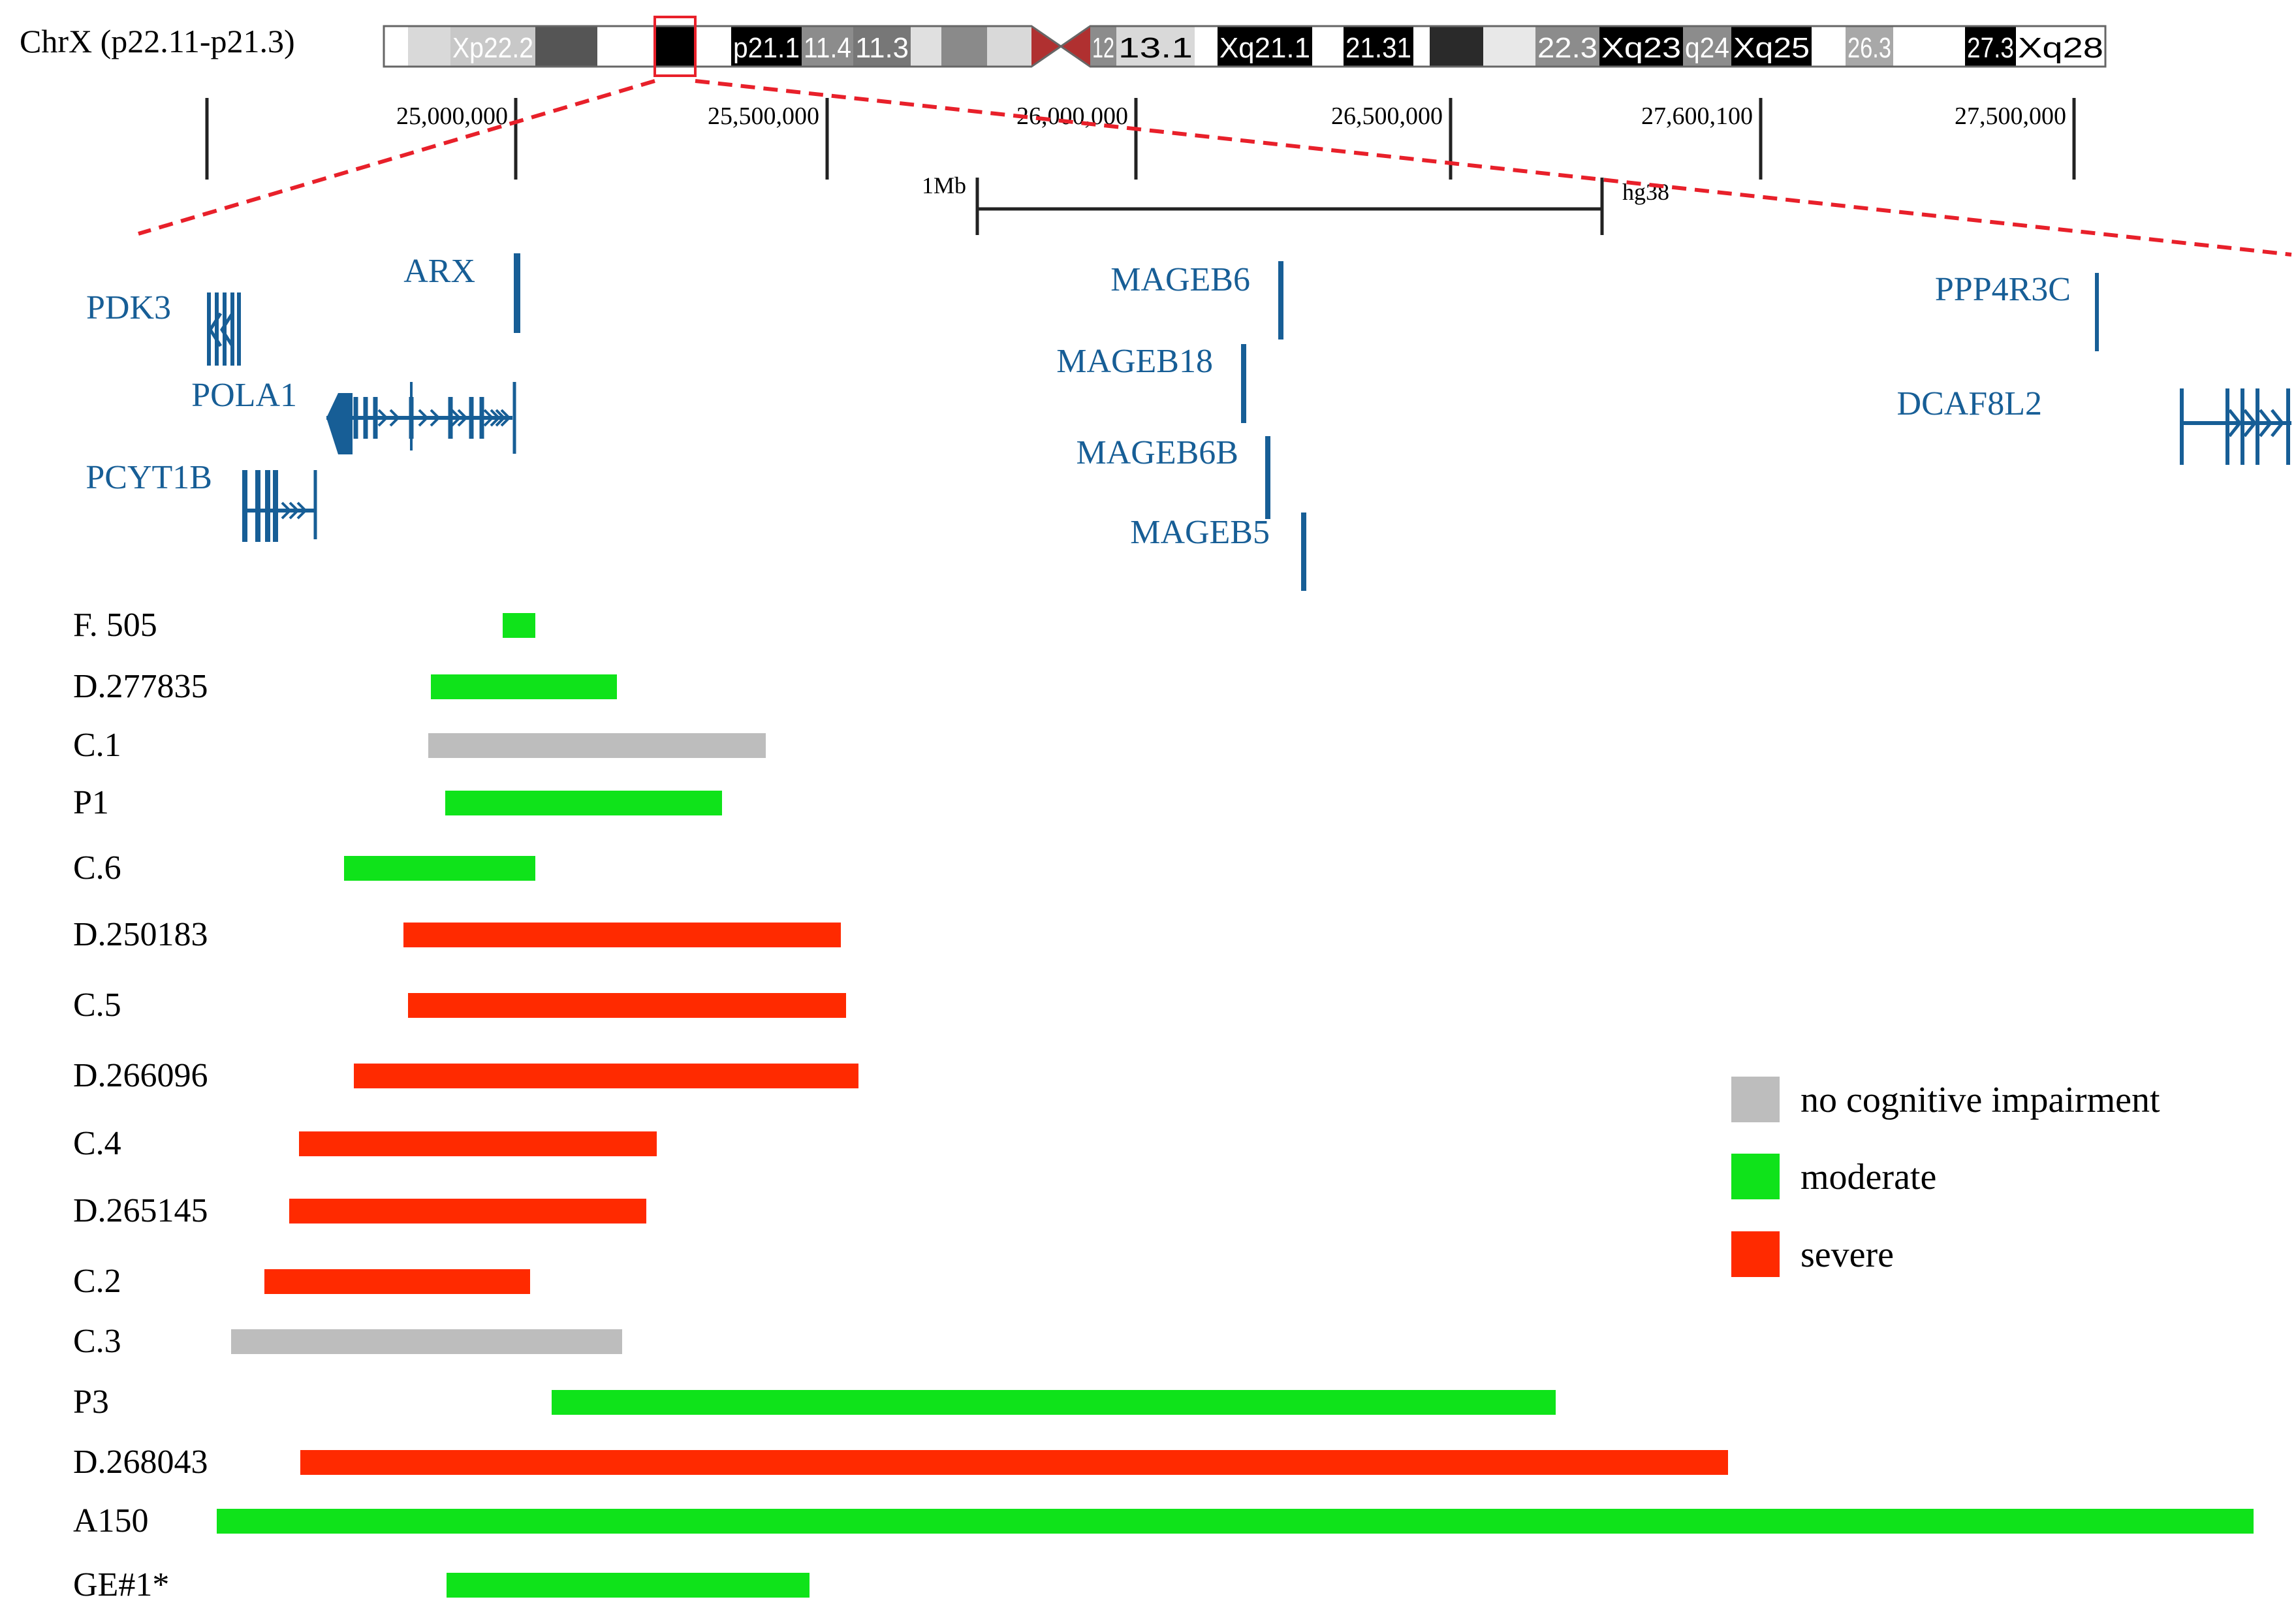  Describe the element at coordinates (304, 625) in the screenshot. I see `patient-row: F. 505` at that location.